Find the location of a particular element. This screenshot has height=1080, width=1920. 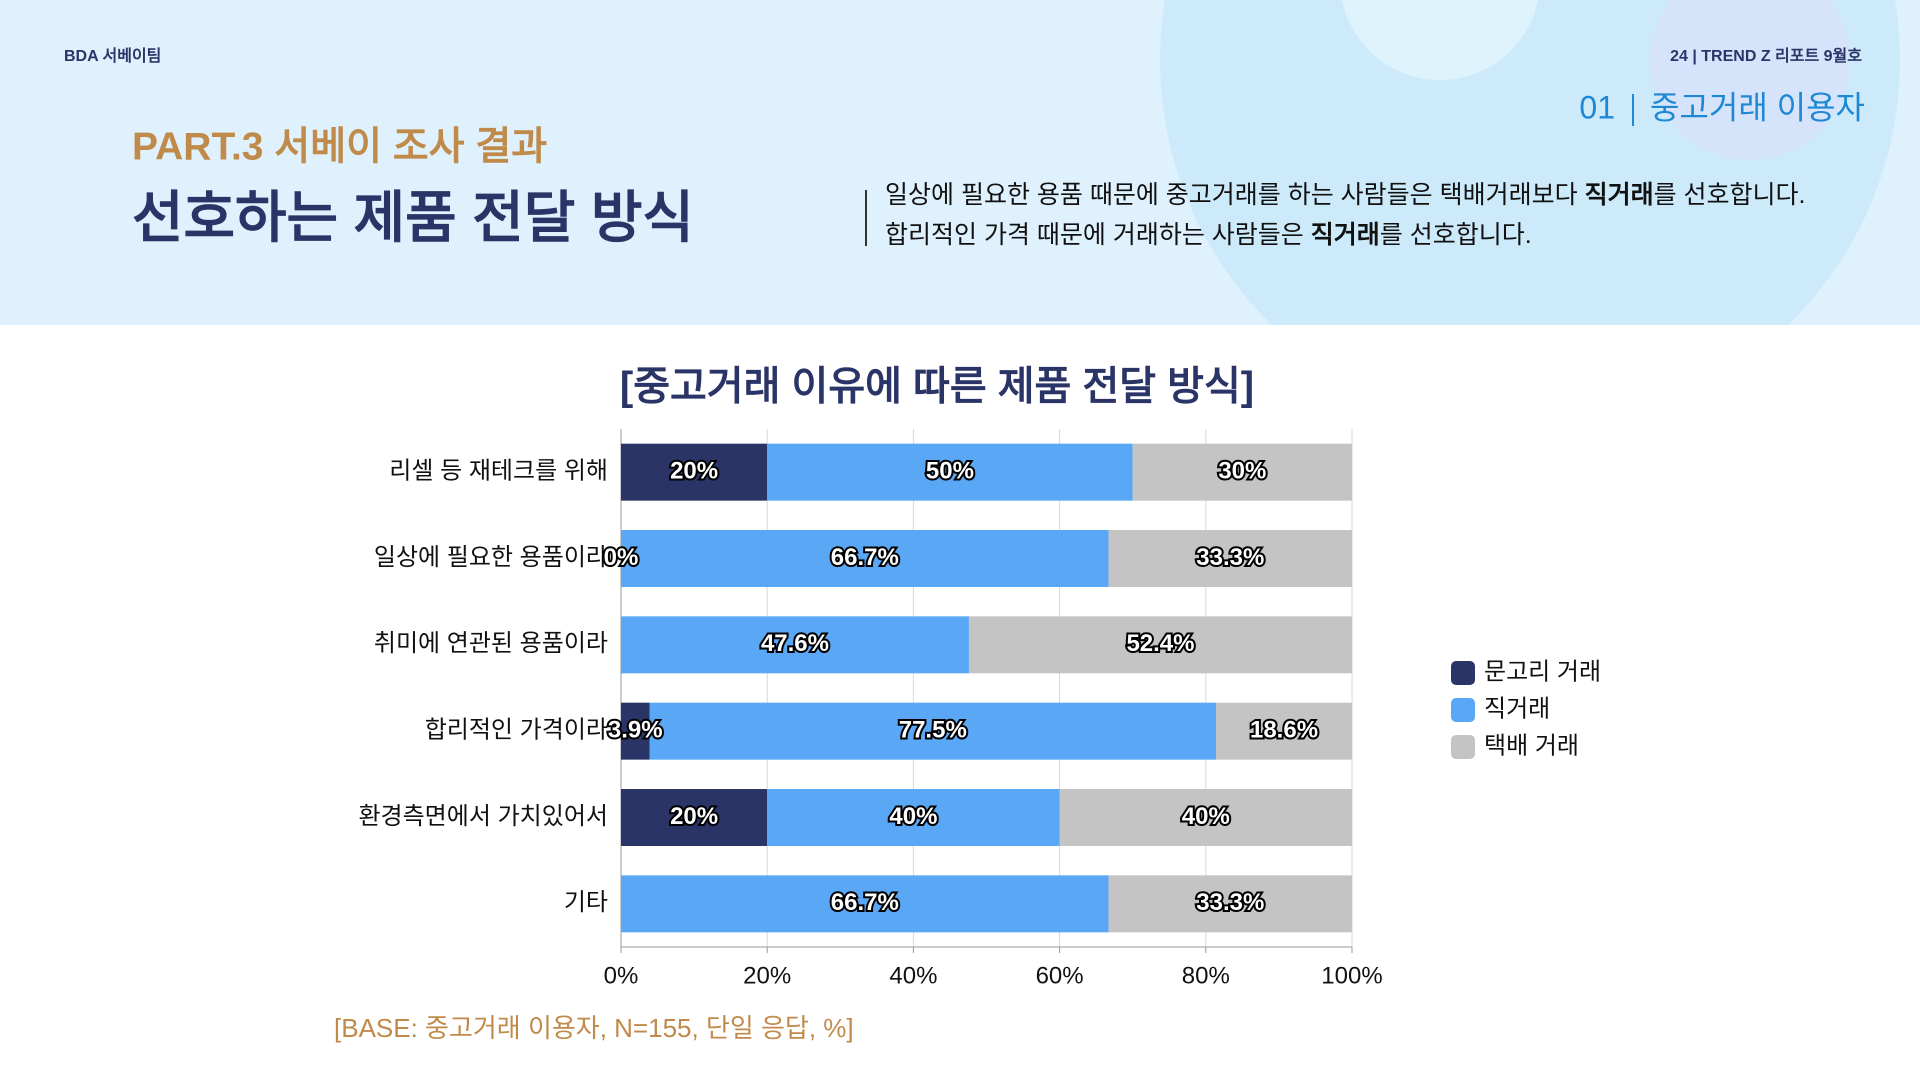

data-label: 52.4% is located at coordinates (1160, 643).